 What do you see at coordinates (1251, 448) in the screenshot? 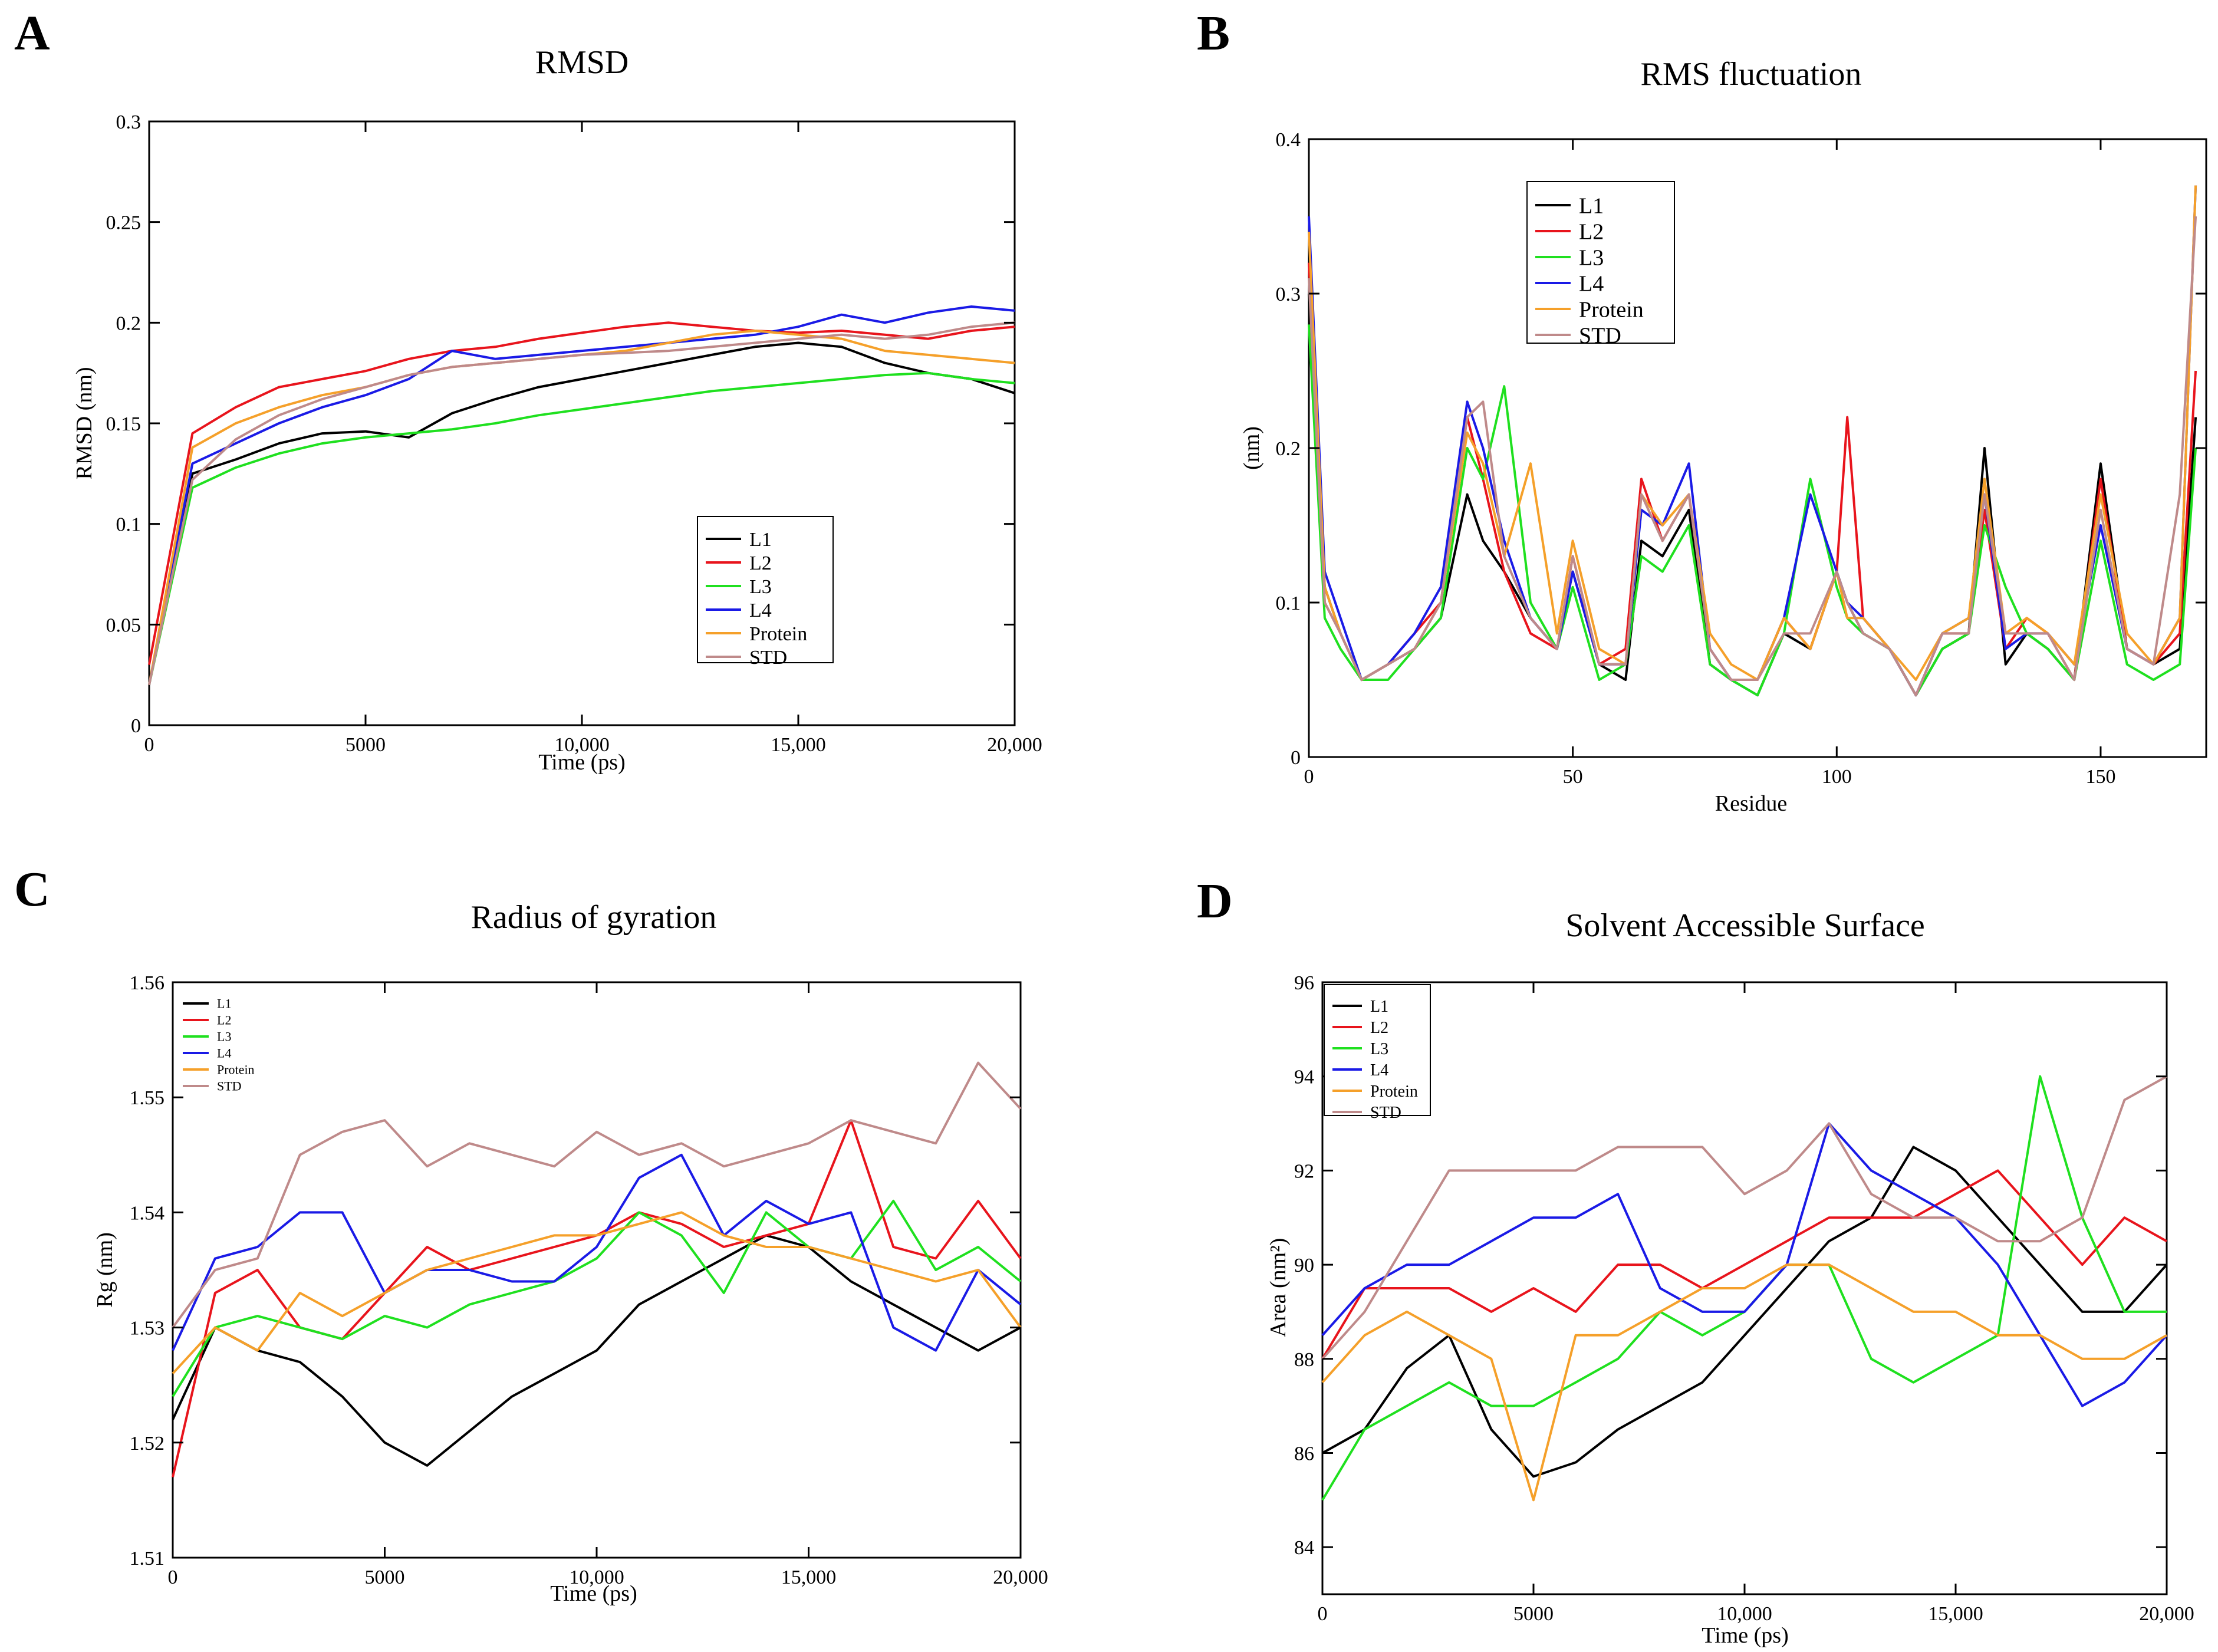
I see `y-axis-label-b: (nm)` at bounding box center [1251, 448].